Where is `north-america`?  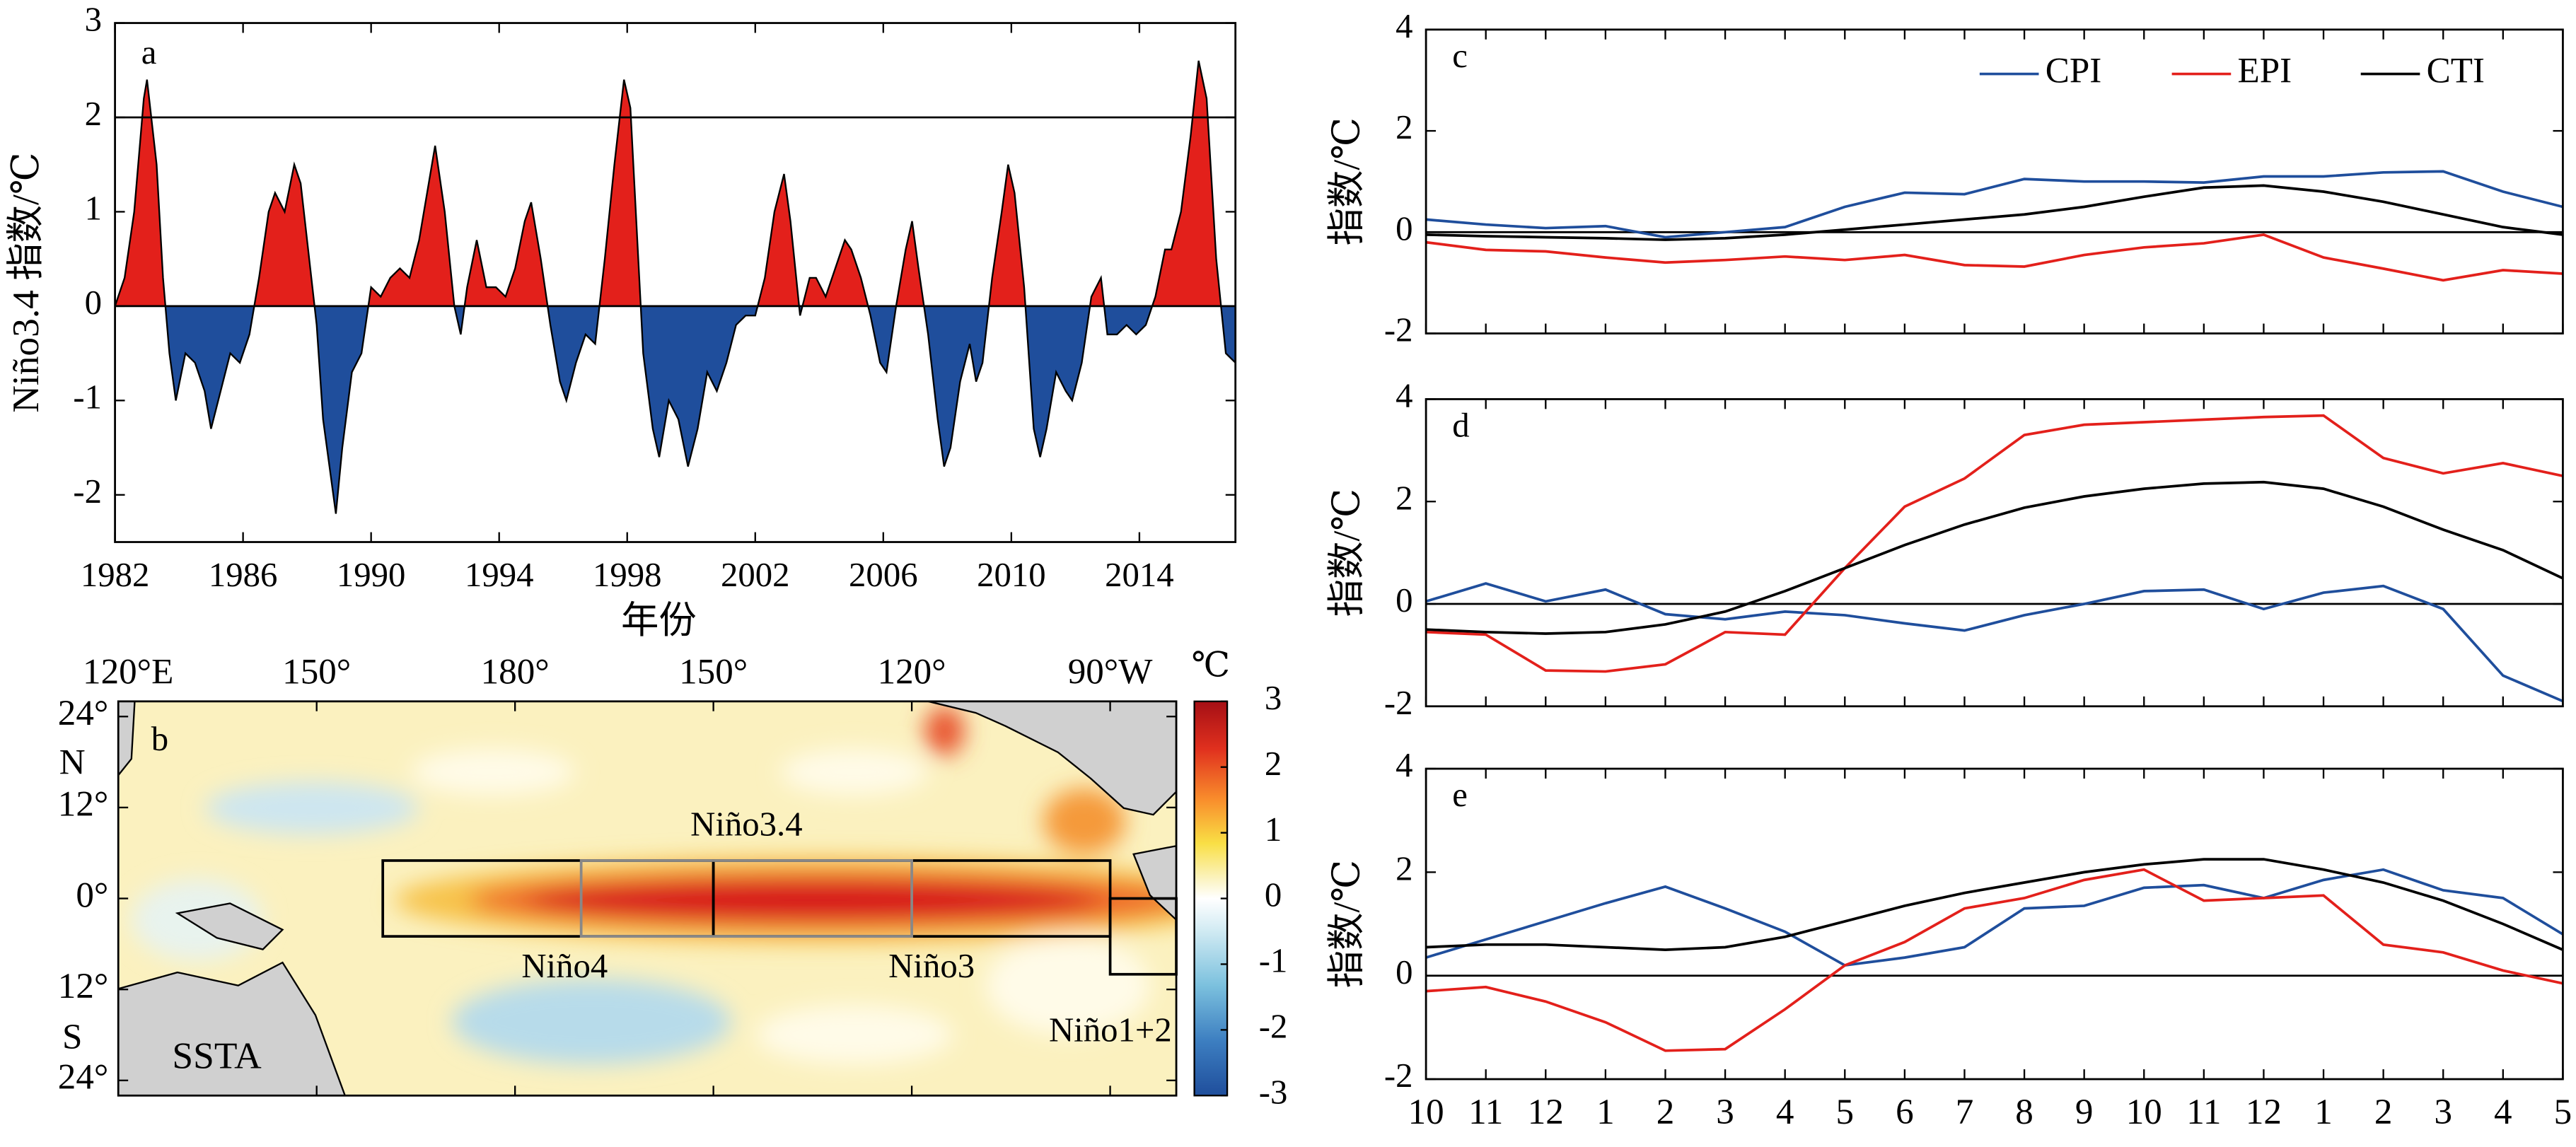 north-america is located at coordinates (1052, 759).